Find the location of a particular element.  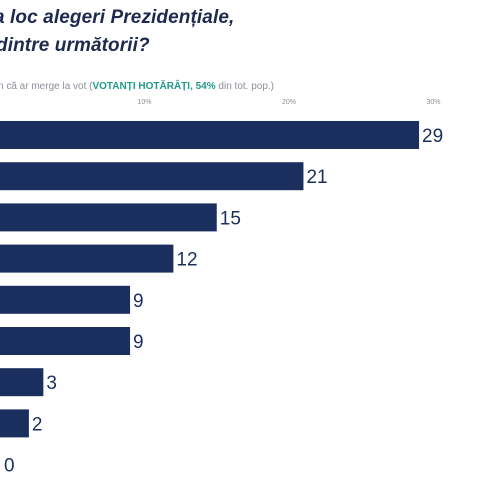

bar-value-label: 2 is located at coordinates (37, 424).